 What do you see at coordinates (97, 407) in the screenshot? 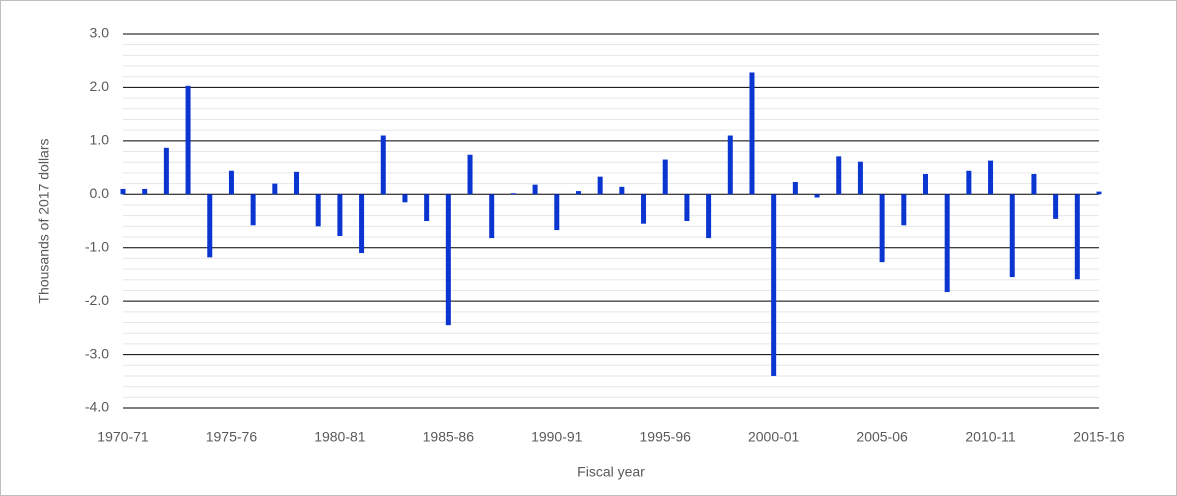
I see `y-tick-label: -4.0` at bounding box center [97, 407].